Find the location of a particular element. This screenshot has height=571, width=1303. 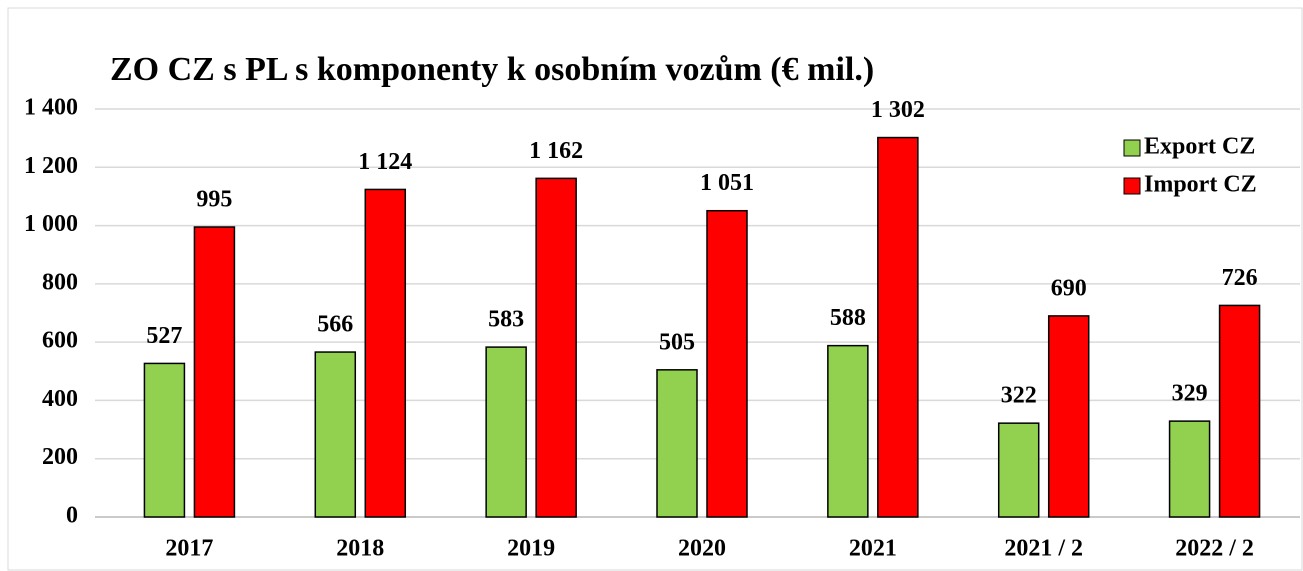

y-tick-label: 1 000 is located at coordinates (51, 224).